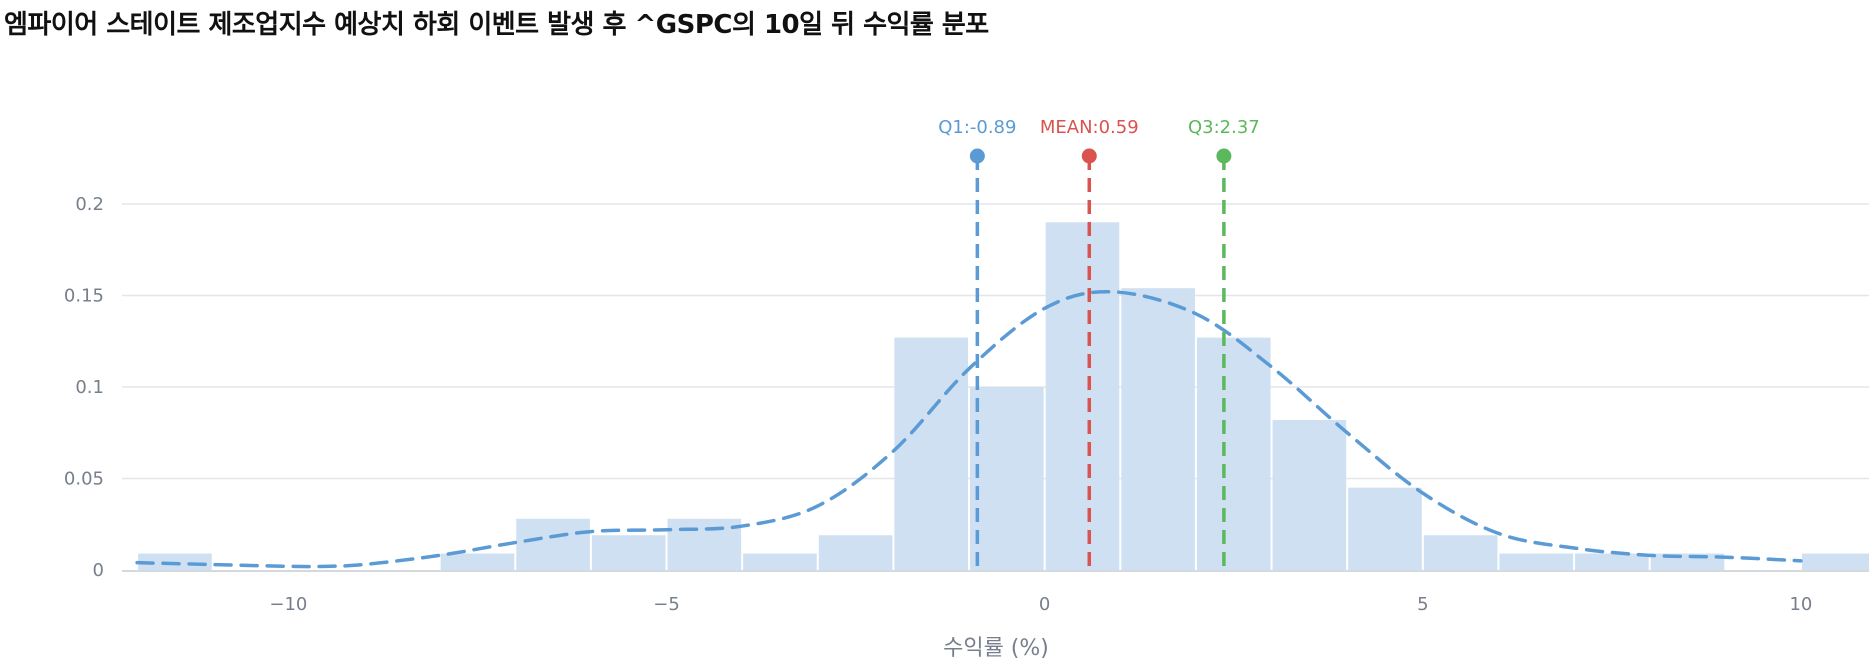 This screenshot has width=1869, height=665. What do you see at coordinates (84, 479) in the screenshot?
I see `y-tick-label: 0.05` at bounding box center [84, 479].